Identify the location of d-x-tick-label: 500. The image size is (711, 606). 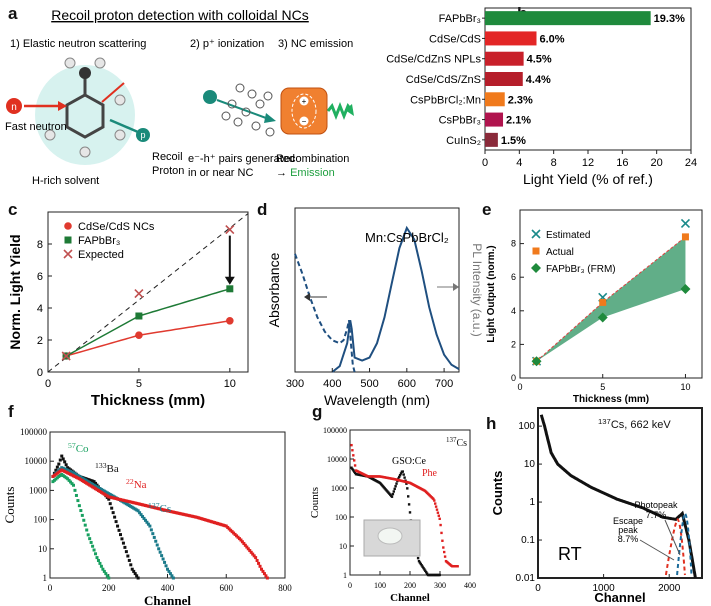
(369, 384).